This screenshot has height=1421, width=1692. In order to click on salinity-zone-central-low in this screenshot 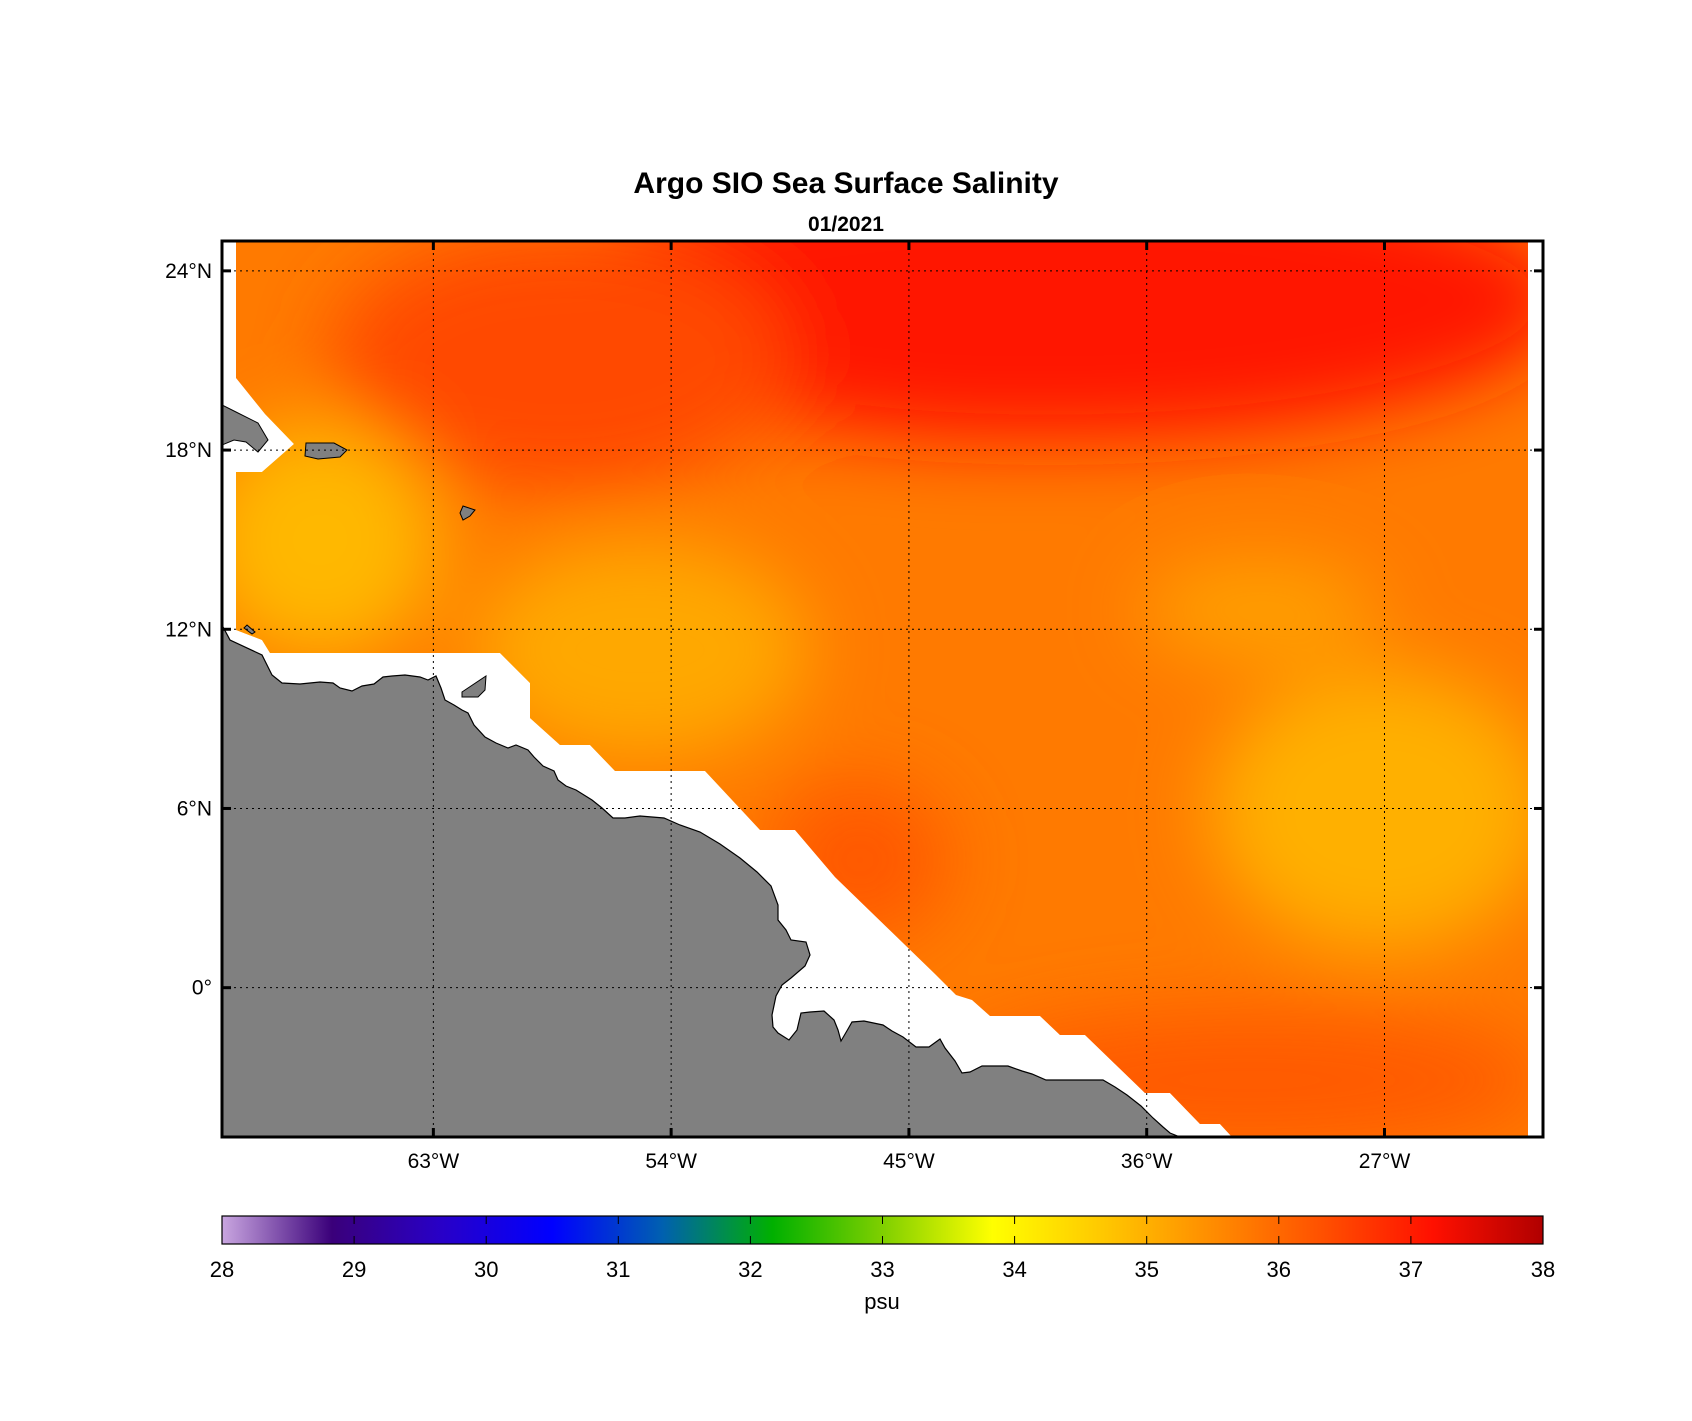, I will do `click(1260, 610)`.